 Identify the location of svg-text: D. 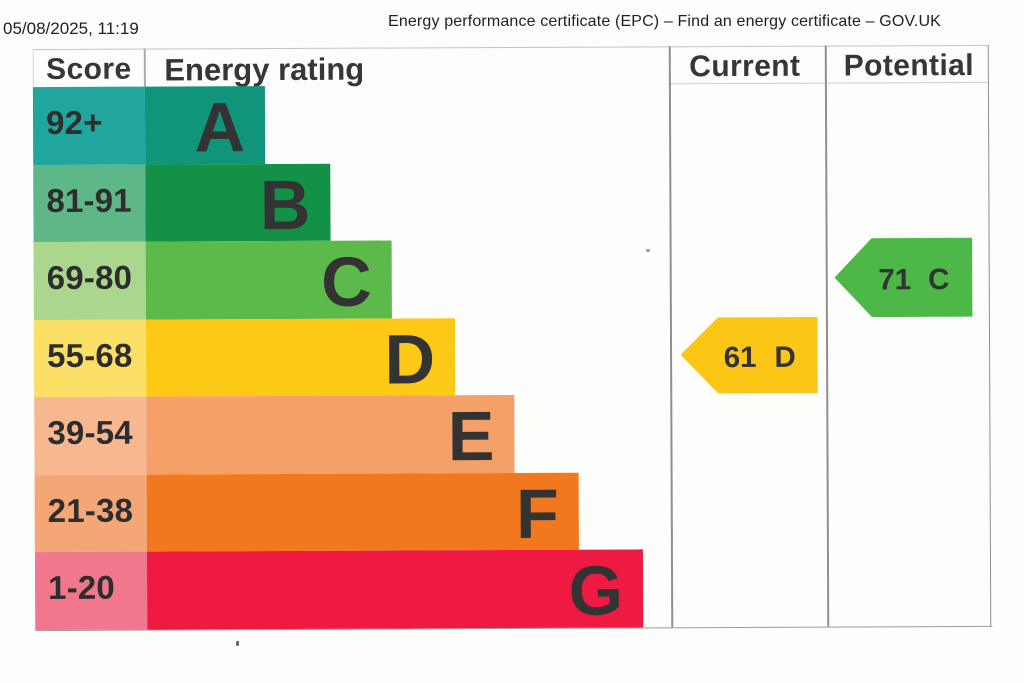
(784, 357).